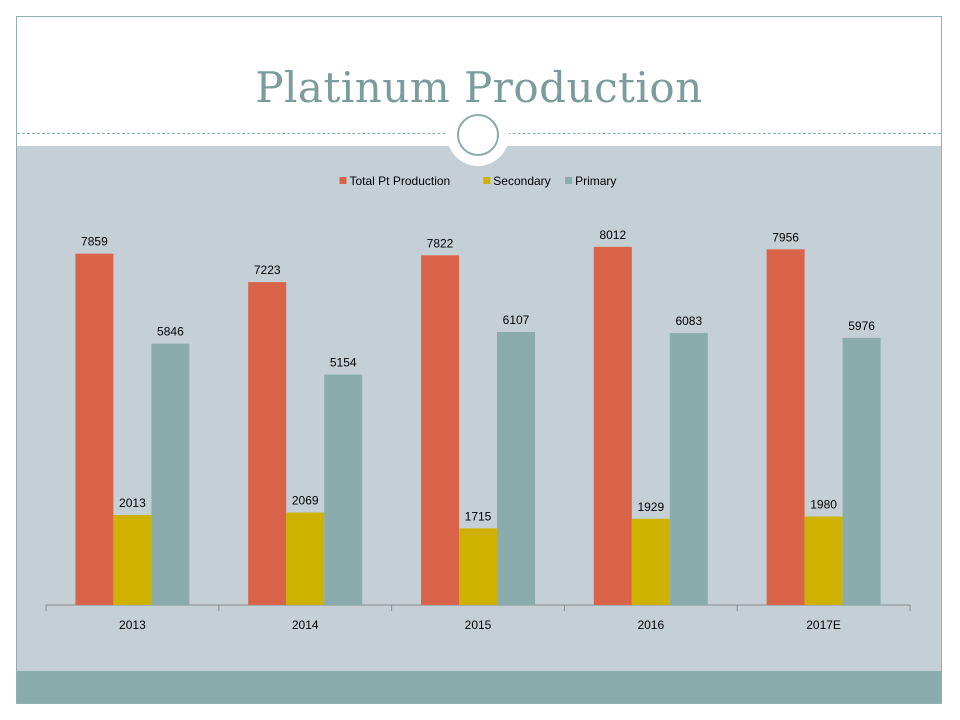 This screenshot has height=720, width=960. What do you see at coordinates (595, 181) in the screenshot?
I see `legend-label: Primary` at bounding box center [595, 181].